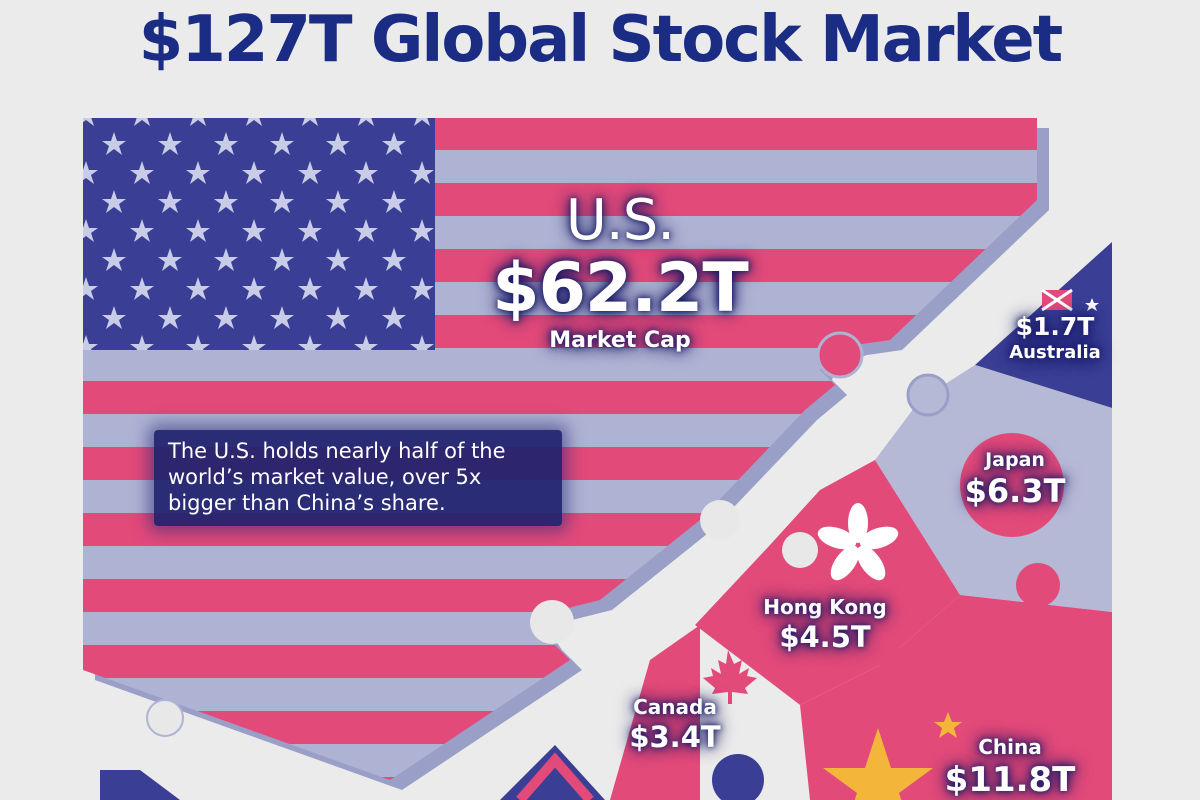 This screenshot has height=800, width=1200. I want to click on japan-knob, so click(1038, 585).